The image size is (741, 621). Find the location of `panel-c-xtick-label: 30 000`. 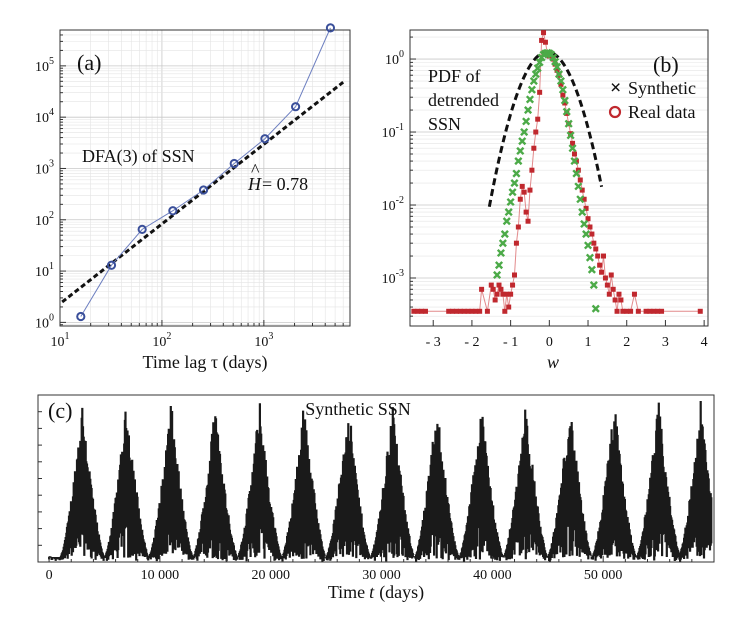

panel-c-xtick-label: 30 000 is located at coordinates (381, 575).